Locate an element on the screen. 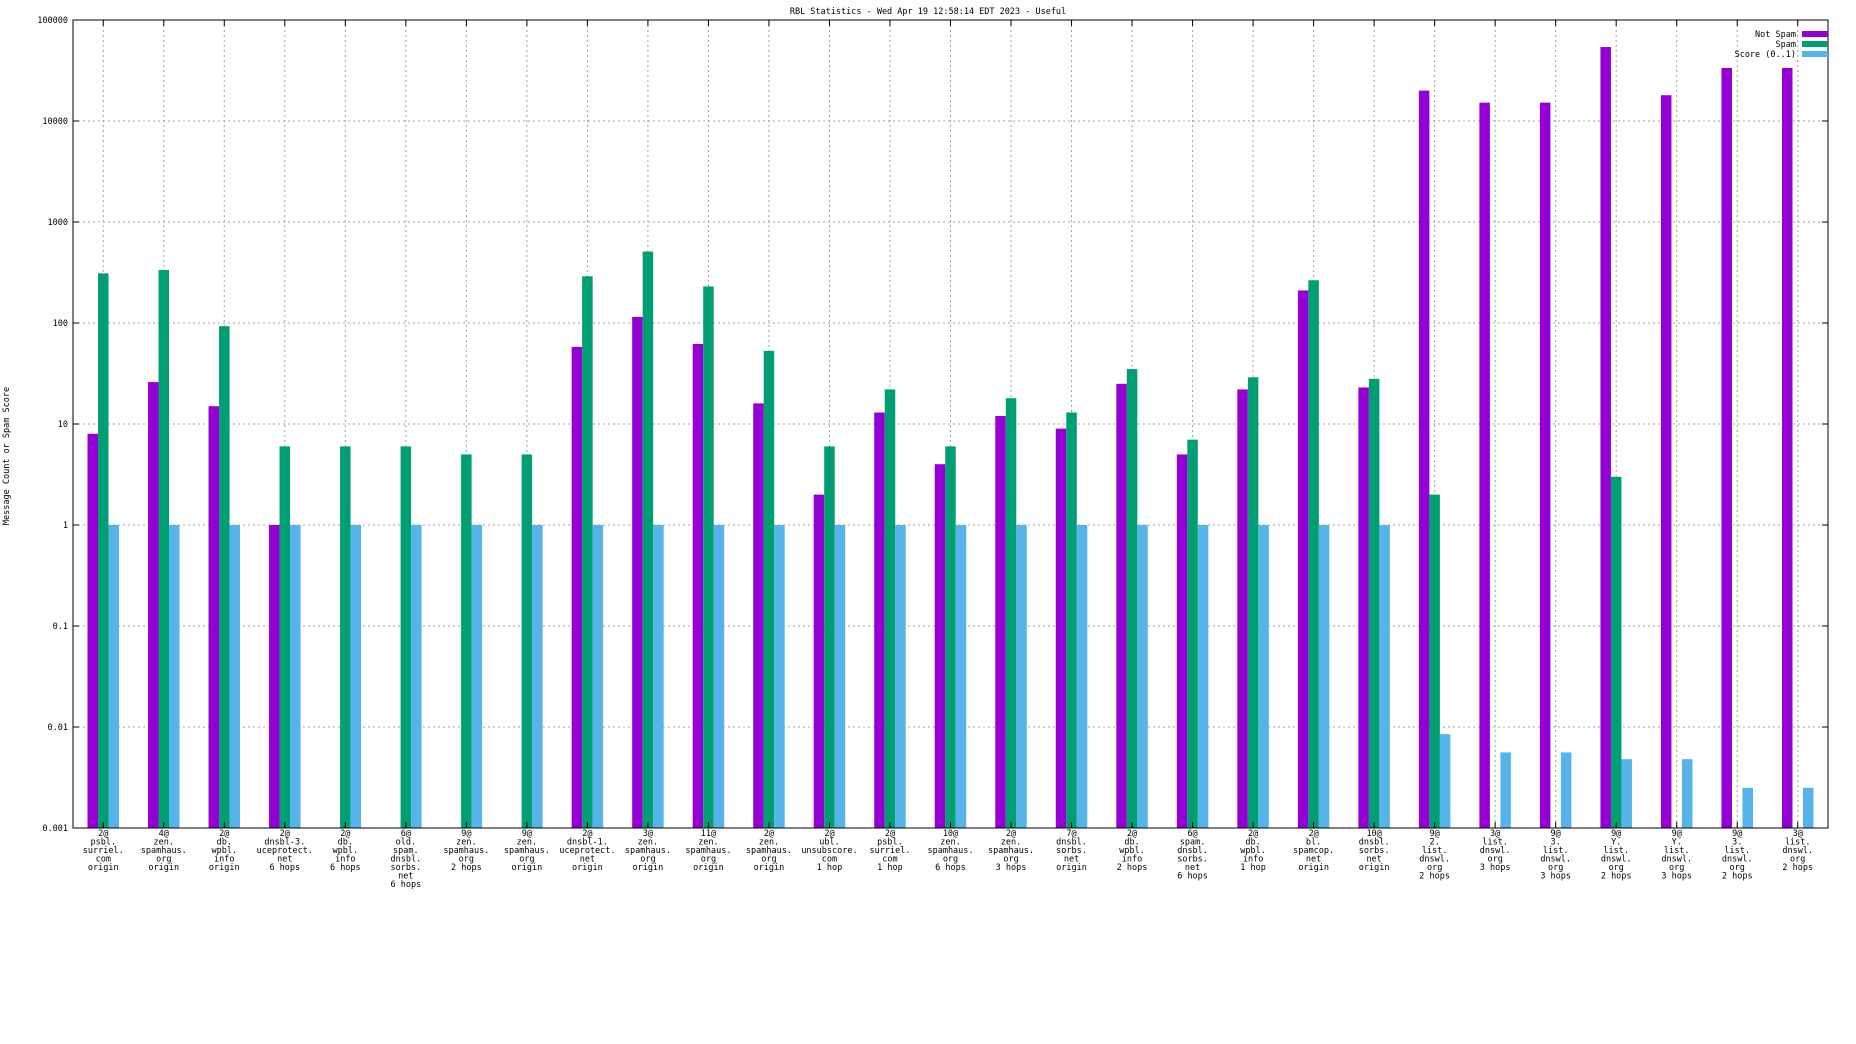  x-tick-label-line: db. is located at coordinates (1252, 843).